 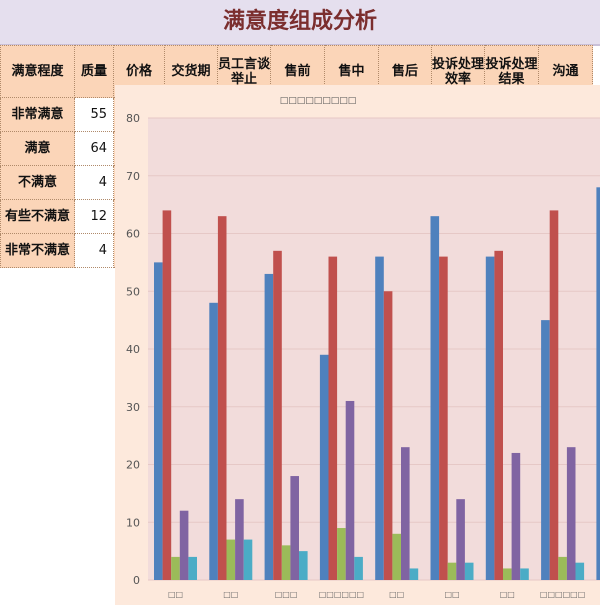 What do you see at coordinates (37, 71) in the screenshot?
I see `column-header: 满意程度` at bounding box center [37, 71].